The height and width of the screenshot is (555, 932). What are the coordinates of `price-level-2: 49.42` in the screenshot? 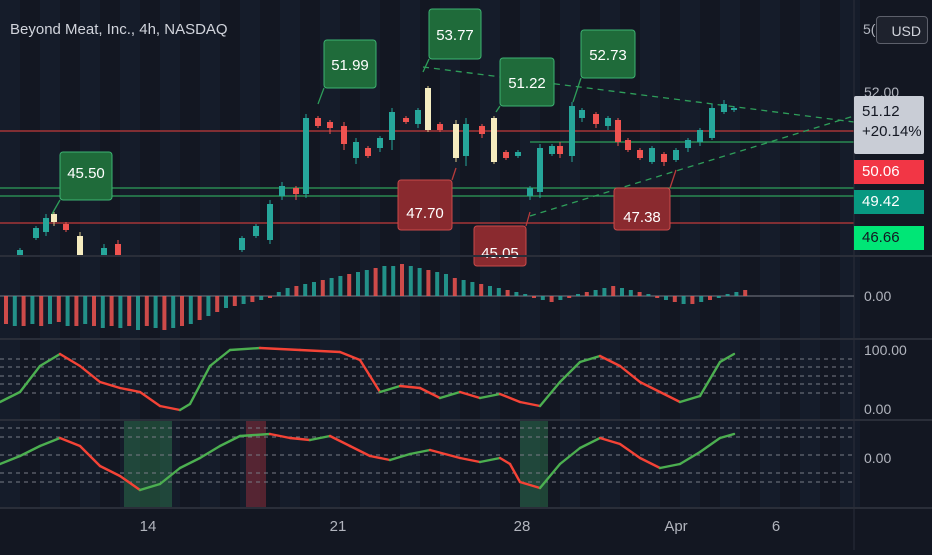 It's located at (889, 202).